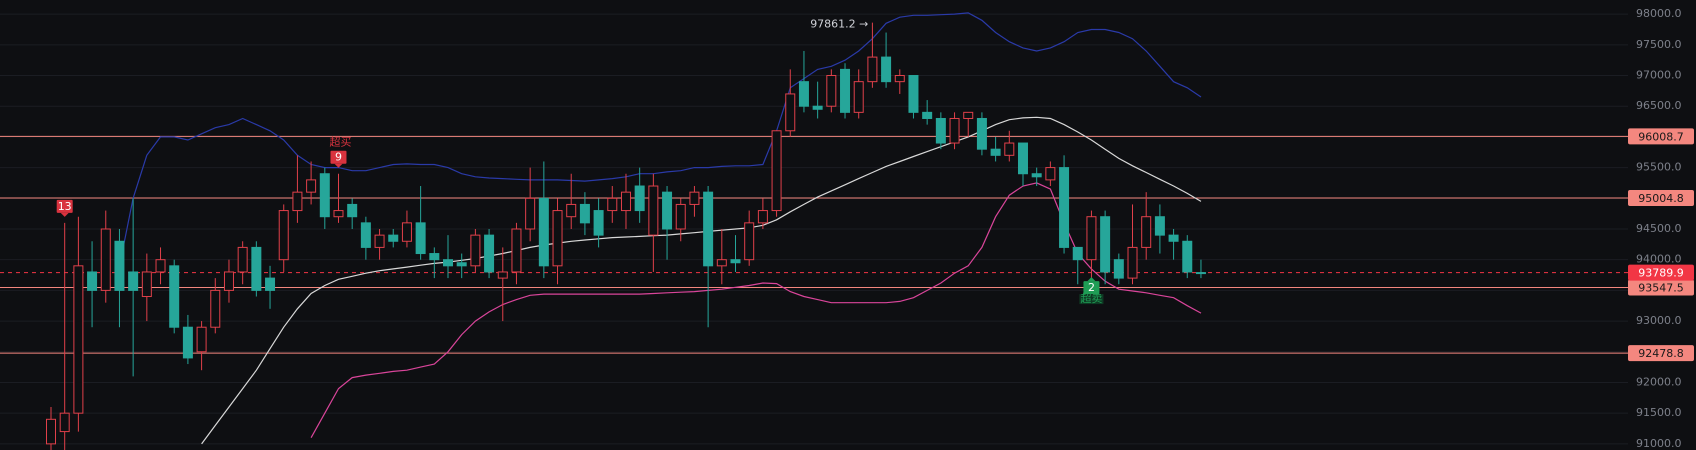  What do you see at coordinates (1659, 75) in the screenshot?
I see `y-tick-label: 97000.0` at bounding box center [1659, 75].